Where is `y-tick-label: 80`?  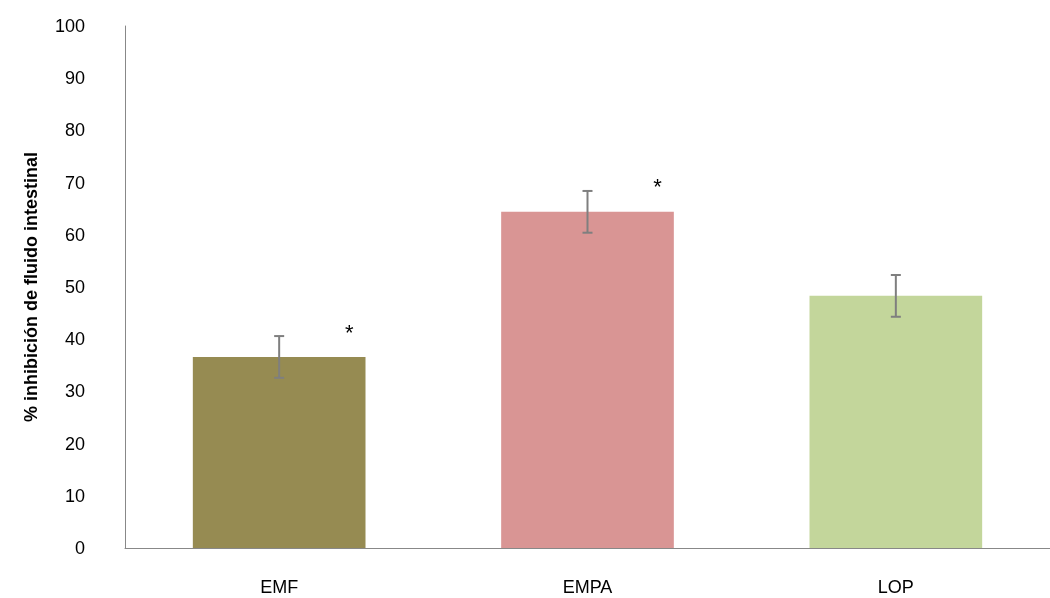 y-tick-label: 80 is located at coordinates (74, 130).